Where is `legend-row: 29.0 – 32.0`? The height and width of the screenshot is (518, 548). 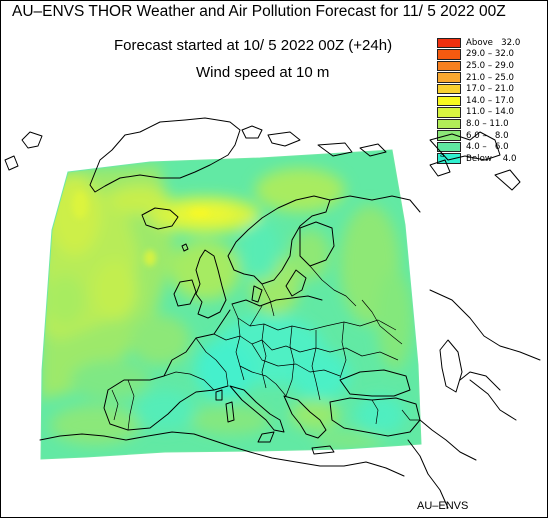 legend-row: 29.0 – 32.0 is located at coordinates (489, 55).